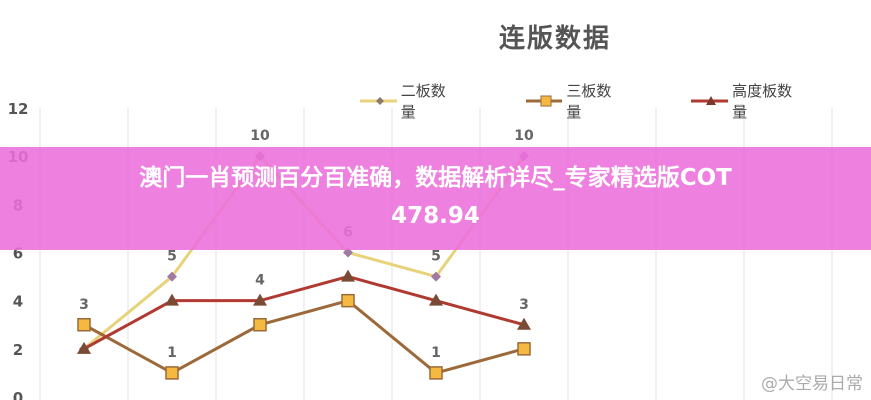 This screenshot has height=400, width=871. Describe the element at coordinates (812, 384) in the screenshot. I see `watermark: @大空易日常` at that location.